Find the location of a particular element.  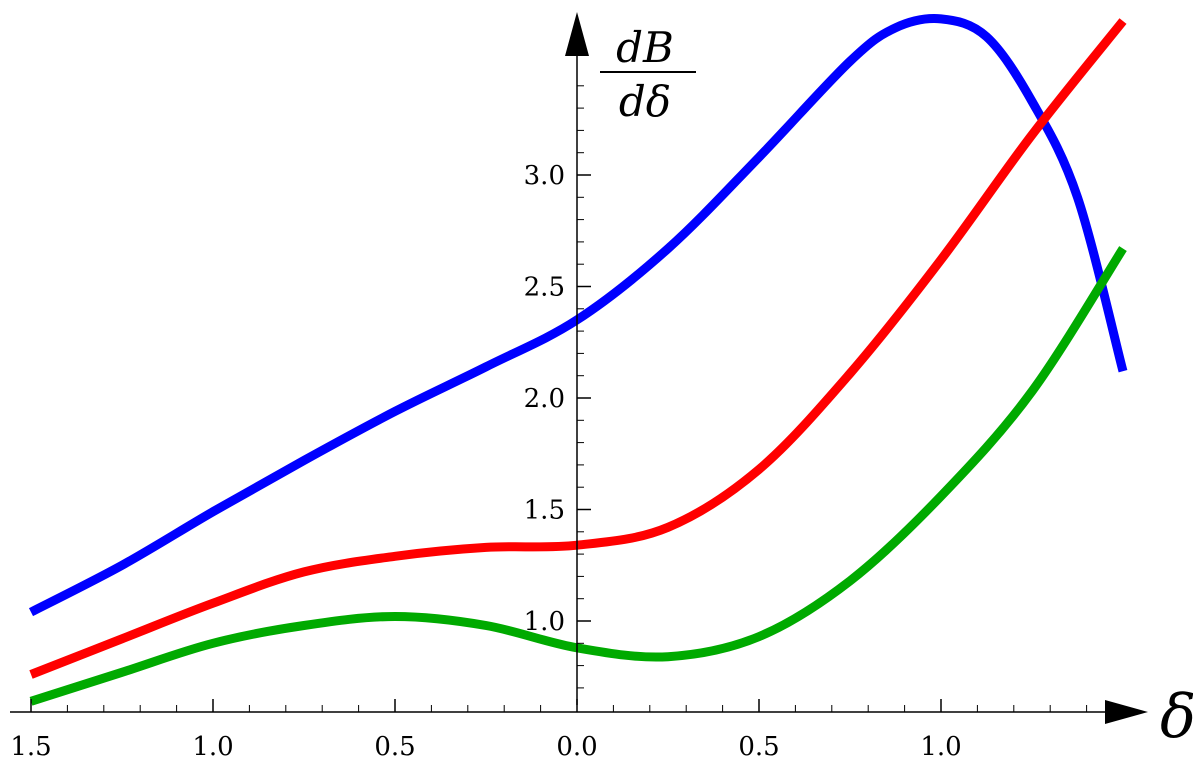

x-tick-label: 0.0 is located at coordinates (576, 747).